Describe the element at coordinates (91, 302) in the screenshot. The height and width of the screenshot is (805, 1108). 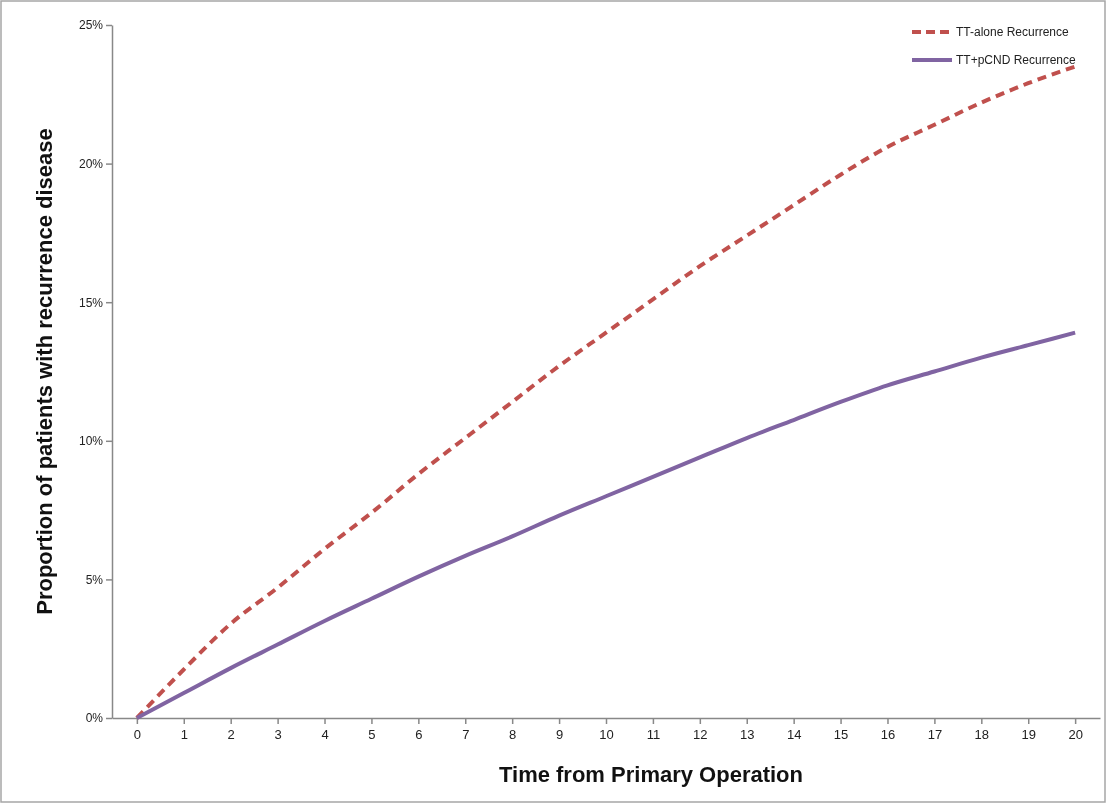
I see `y-tick-label: 15%` at that location.